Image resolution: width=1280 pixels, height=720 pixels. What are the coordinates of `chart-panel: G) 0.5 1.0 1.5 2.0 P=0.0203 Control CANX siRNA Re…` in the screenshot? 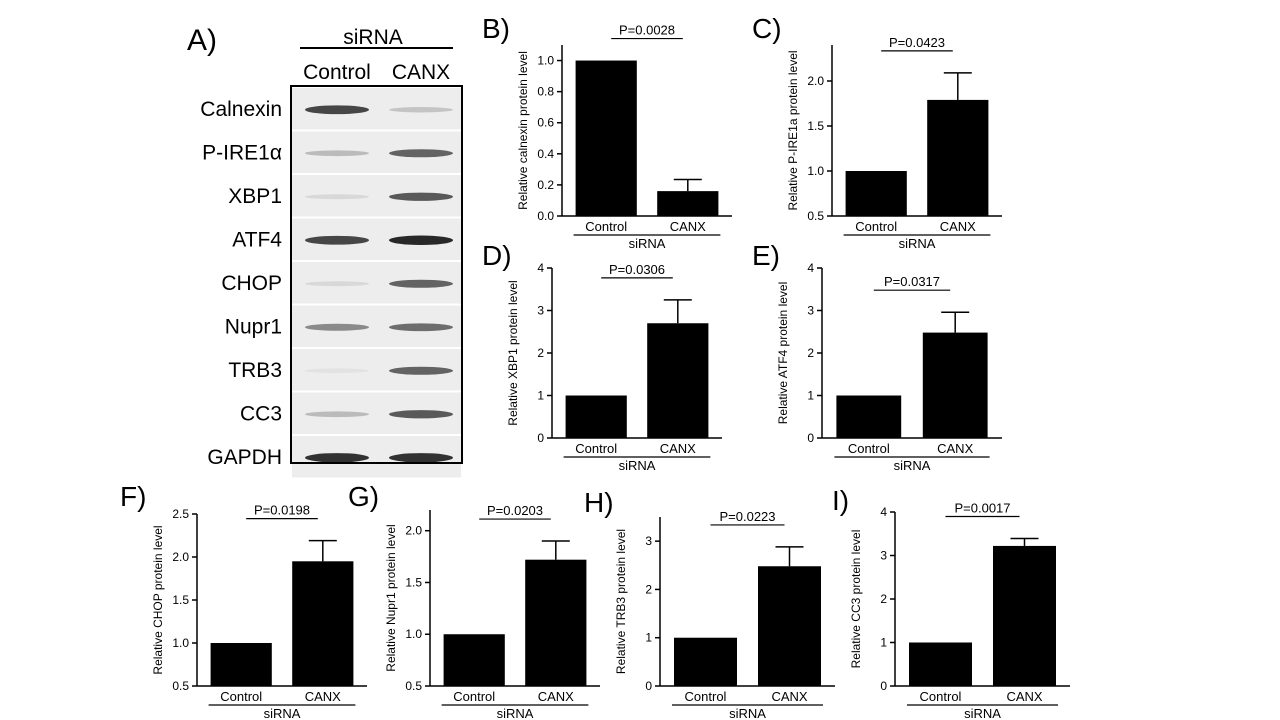 It's located at (474, 600).